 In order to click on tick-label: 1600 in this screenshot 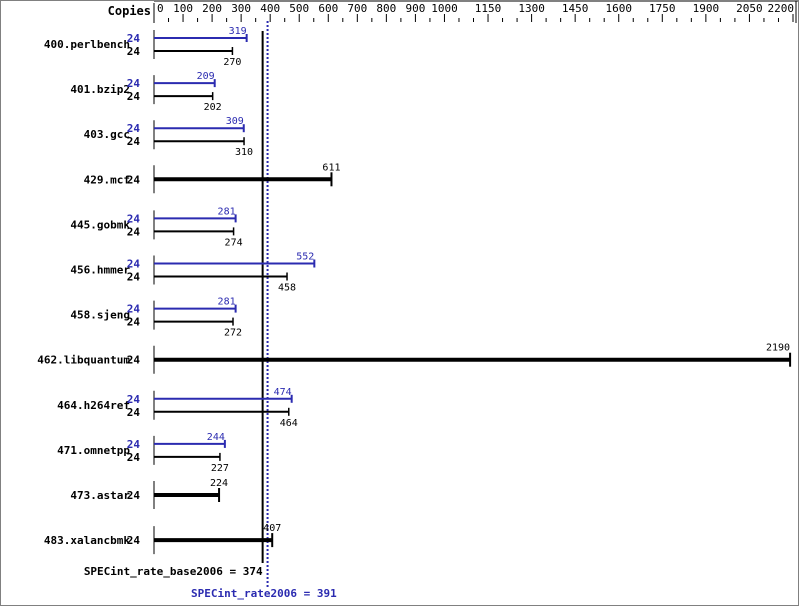, I will do `click(618, 8)`.